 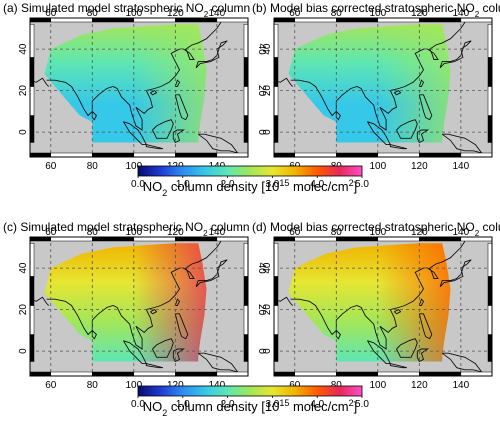 I want to click on map-frame, so click(x=383, y=306).